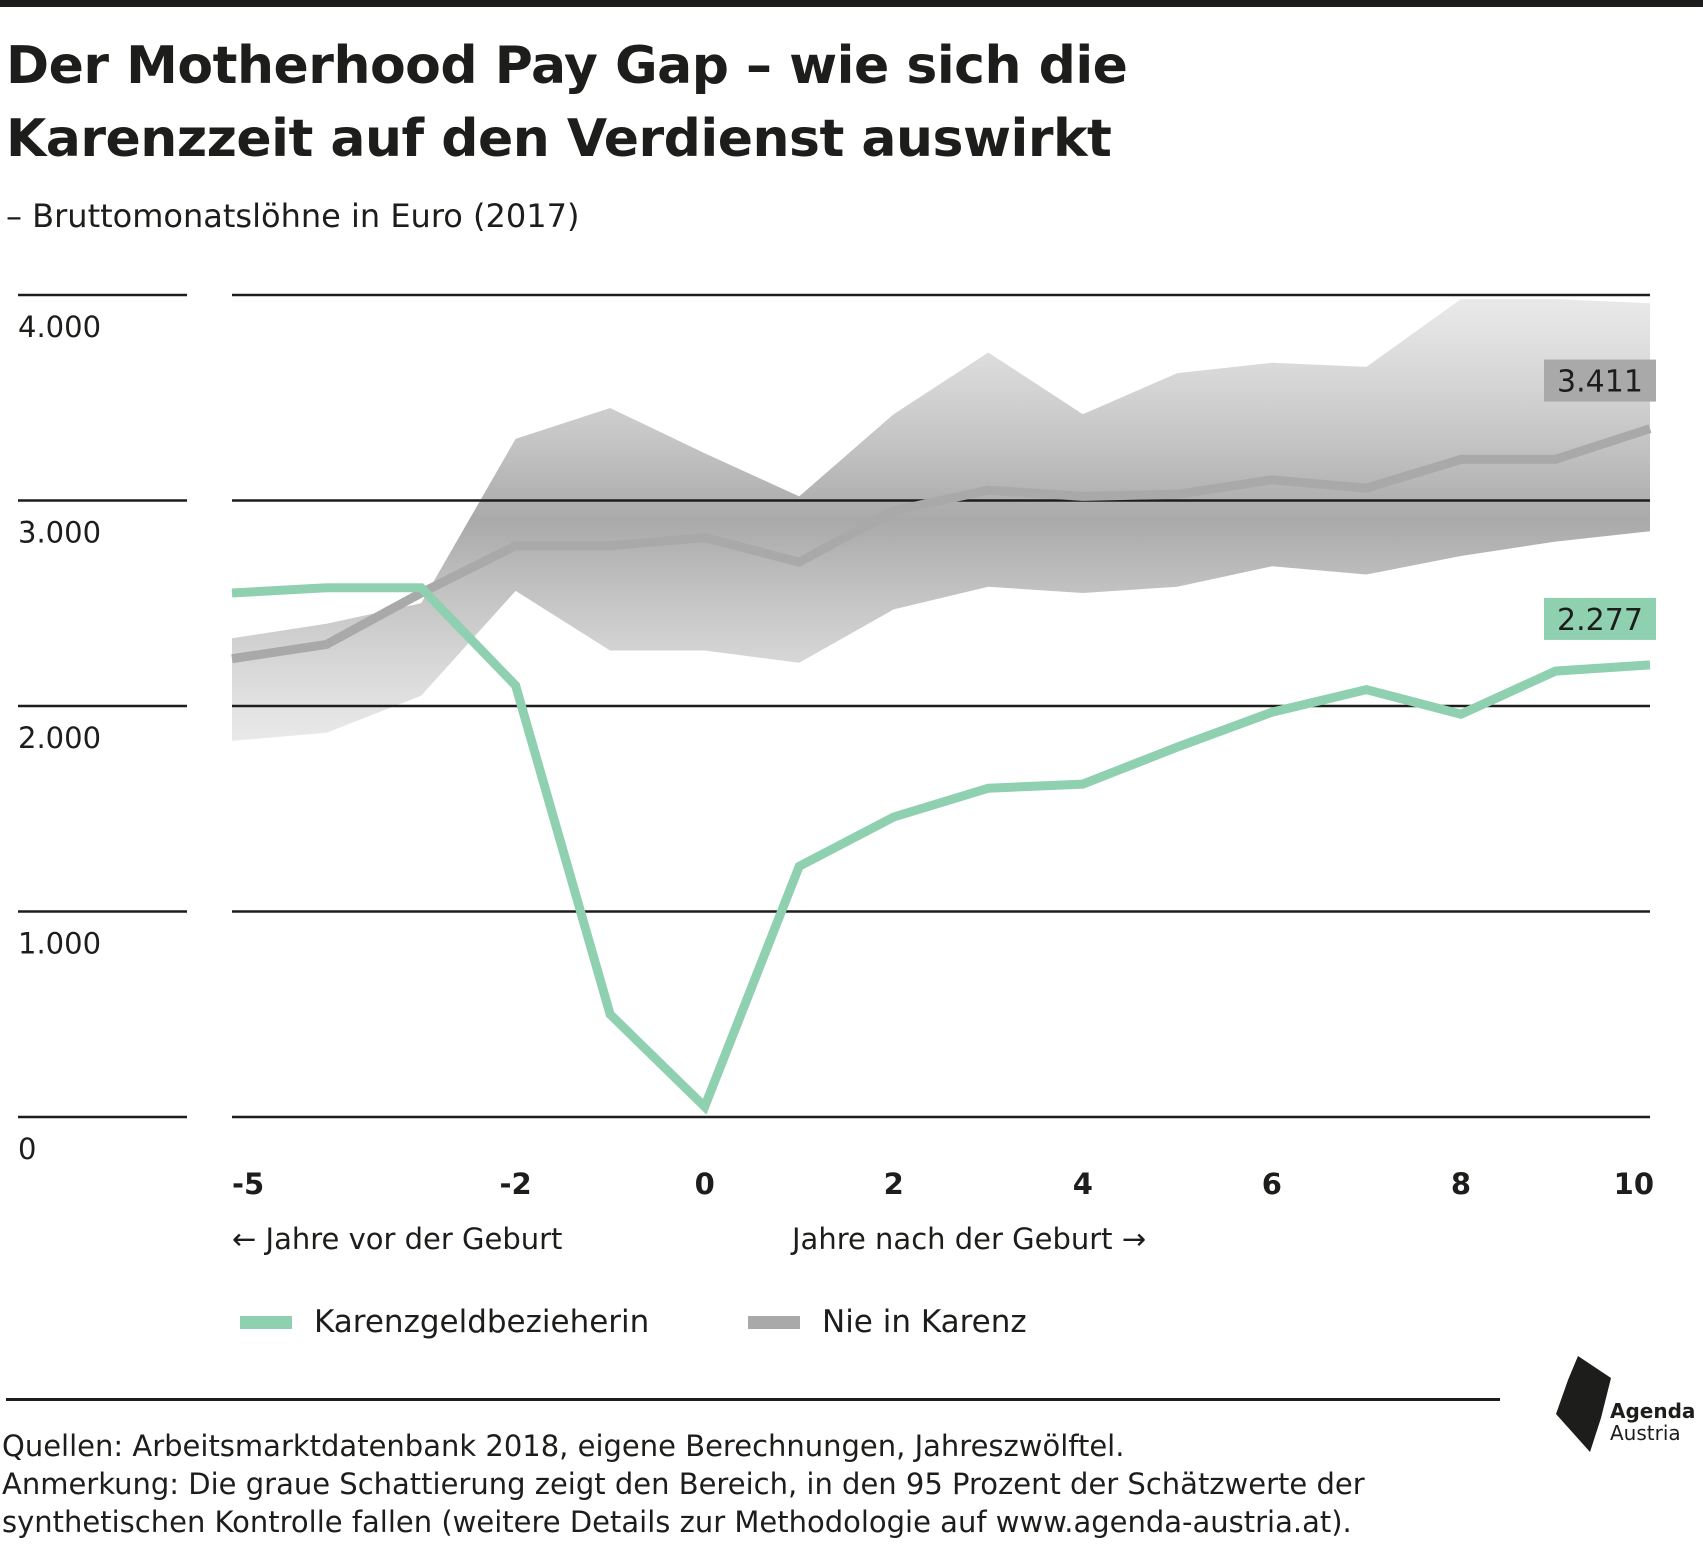  What do you see at coordinates (559, 139) in the screenshot?
I see `title-line-2: Karenzzeit auf den Verdienst auswirkt` at bounding box center [559, 139].